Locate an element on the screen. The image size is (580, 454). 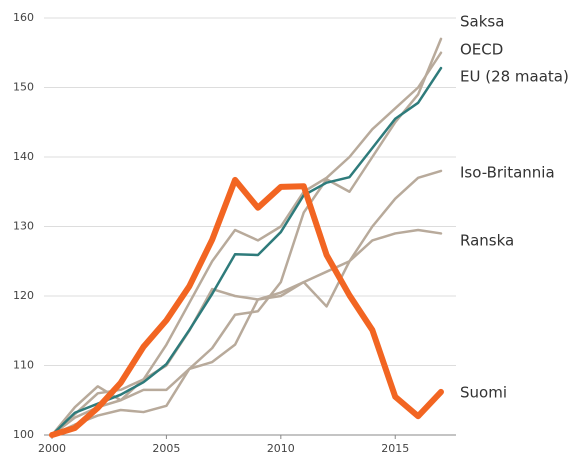
series-label: OECD is located at coordinates (481, 50).